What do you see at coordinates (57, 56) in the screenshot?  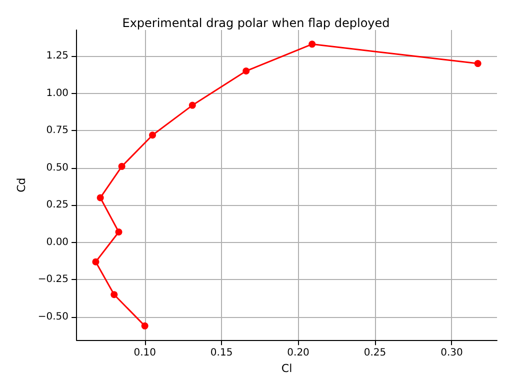 I see `y-tick-label: 1.25` at bounding box center [57, 56].